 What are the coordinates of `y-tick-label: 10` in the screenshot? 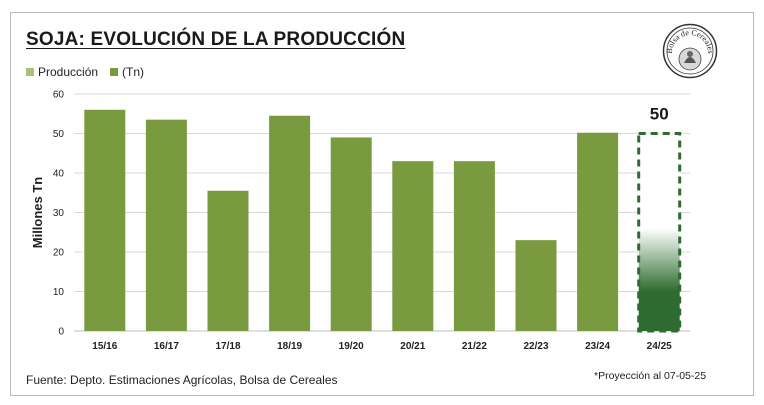 It's located at (59, 292).